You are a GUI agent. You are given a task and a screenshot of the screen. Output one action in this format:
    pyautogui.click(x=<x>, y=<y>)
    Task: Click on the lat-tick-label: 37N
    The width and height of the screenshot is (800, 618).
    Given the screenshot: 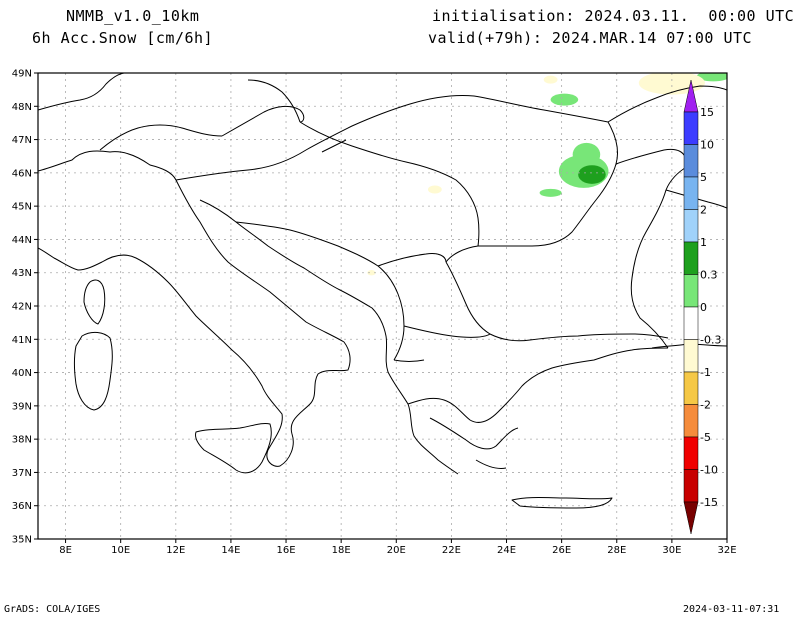 What is the action you would take?
    pyautogui.click(x=22, y=473)
    